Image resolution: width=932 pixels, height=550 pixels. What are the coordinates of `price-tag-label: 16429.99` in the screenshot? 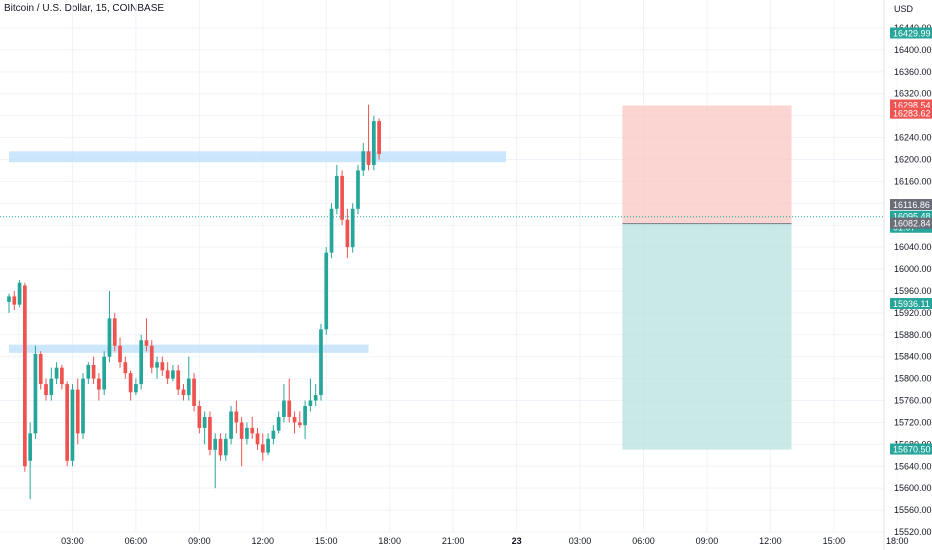 It's located at (912, 33).